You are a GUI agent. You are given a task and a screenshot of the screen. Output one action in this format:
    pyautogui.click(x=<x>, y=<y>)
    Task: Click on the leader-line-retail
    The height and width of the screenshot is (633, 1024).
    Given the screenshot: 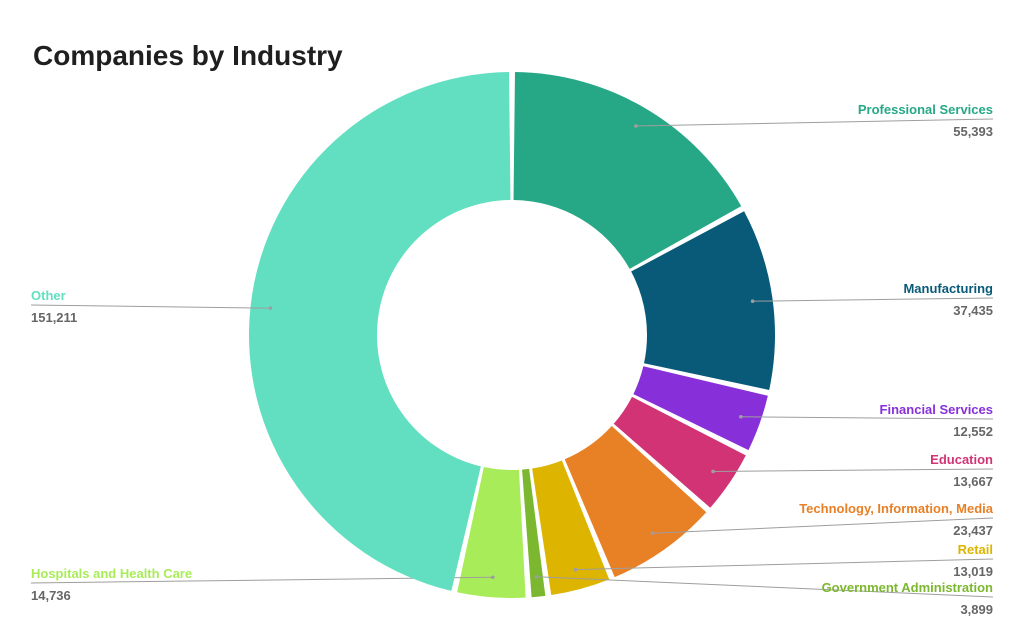 What is the action you would take?
    pyautogui.click(x=784, y=564)
    